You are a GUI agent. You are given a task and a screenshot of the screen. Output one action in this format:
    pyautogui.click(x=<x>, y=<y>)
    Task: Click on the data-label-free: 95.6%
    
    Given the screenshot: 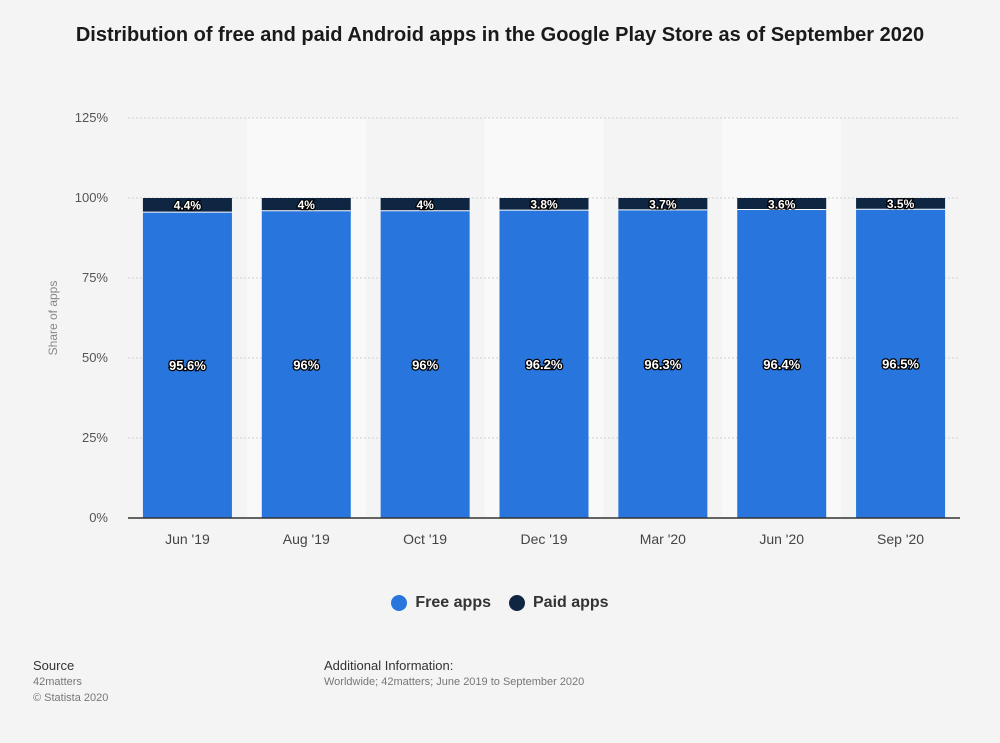 What is the action you would take?
    pyautogui.click(x=187, y=365)
    